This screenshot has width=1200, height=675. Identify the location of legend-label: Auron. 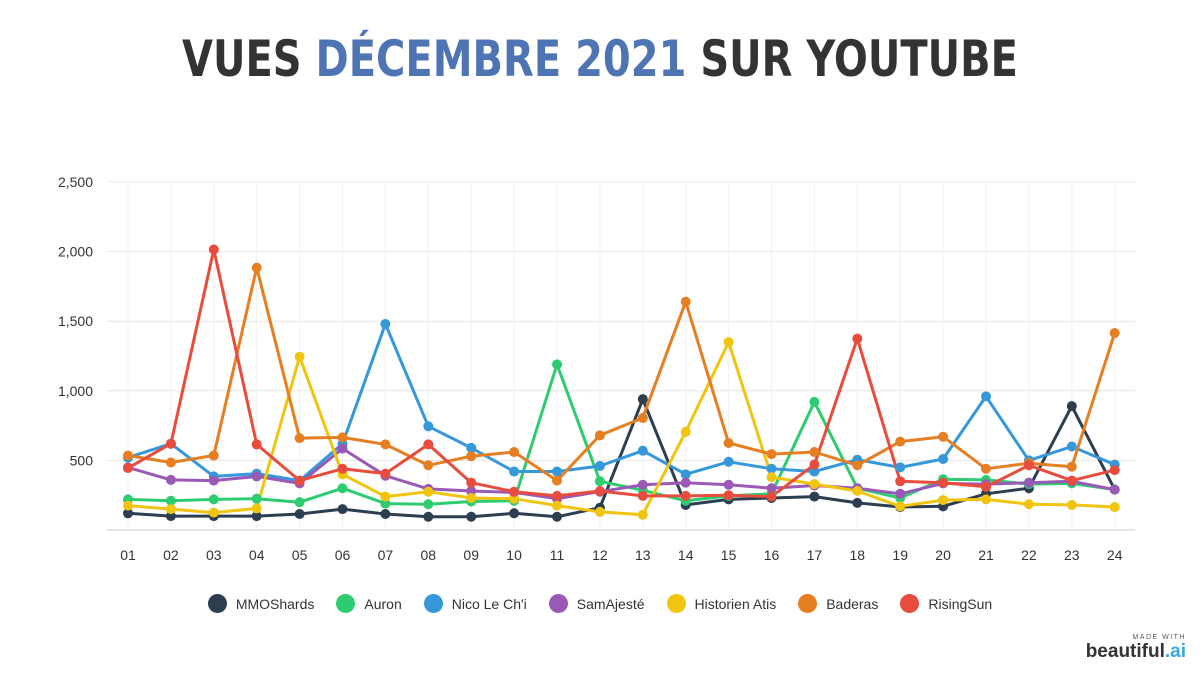
(383, 603).